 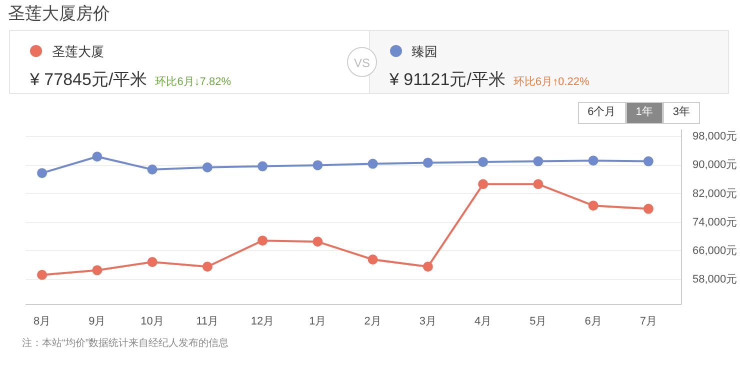 What do you see at coordinates (193, 82) in the screenshot?
I see `text: 环比6月↓7.82%` at bounding box center [193, 82].